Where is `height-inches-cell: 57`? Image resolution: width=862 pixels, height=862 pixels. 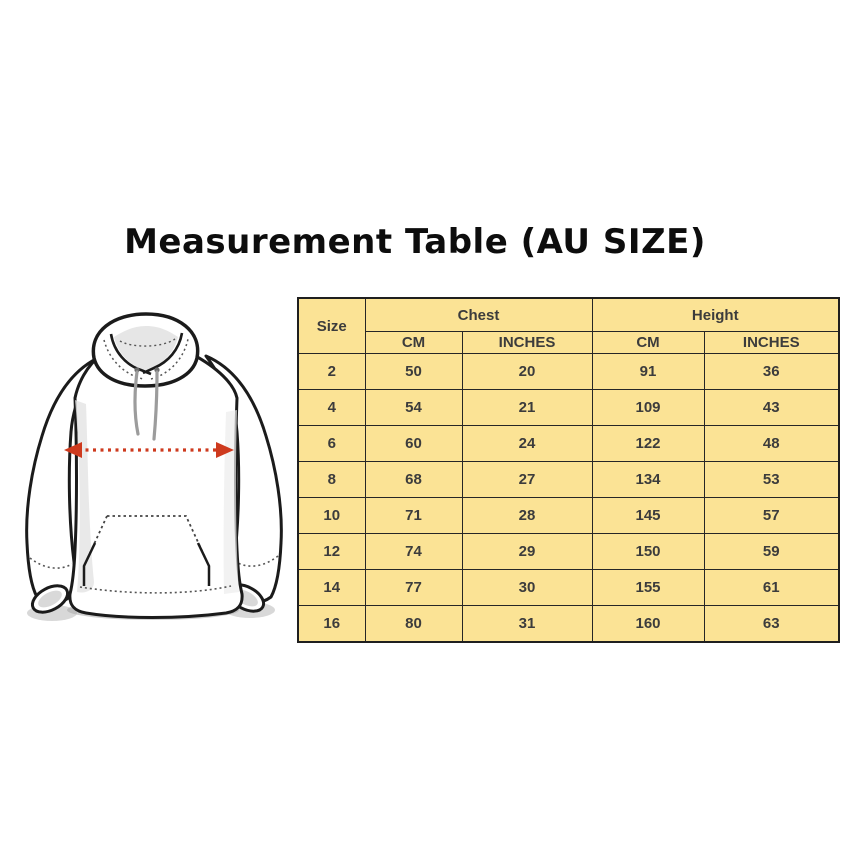
height-inches-cell: 57 is located at coordinates (771, 515).